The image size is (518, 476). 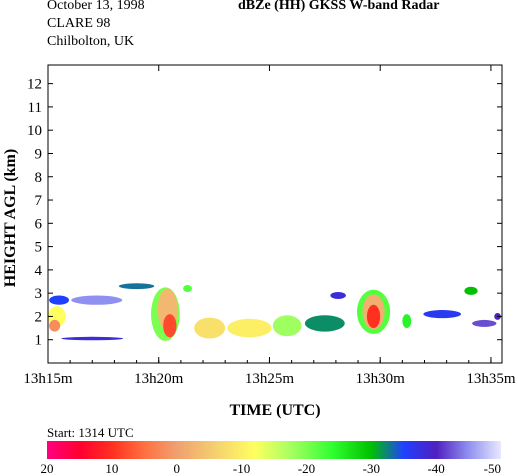 I want to click on y-tick-label-7: 8, so click(x=39, y=178).